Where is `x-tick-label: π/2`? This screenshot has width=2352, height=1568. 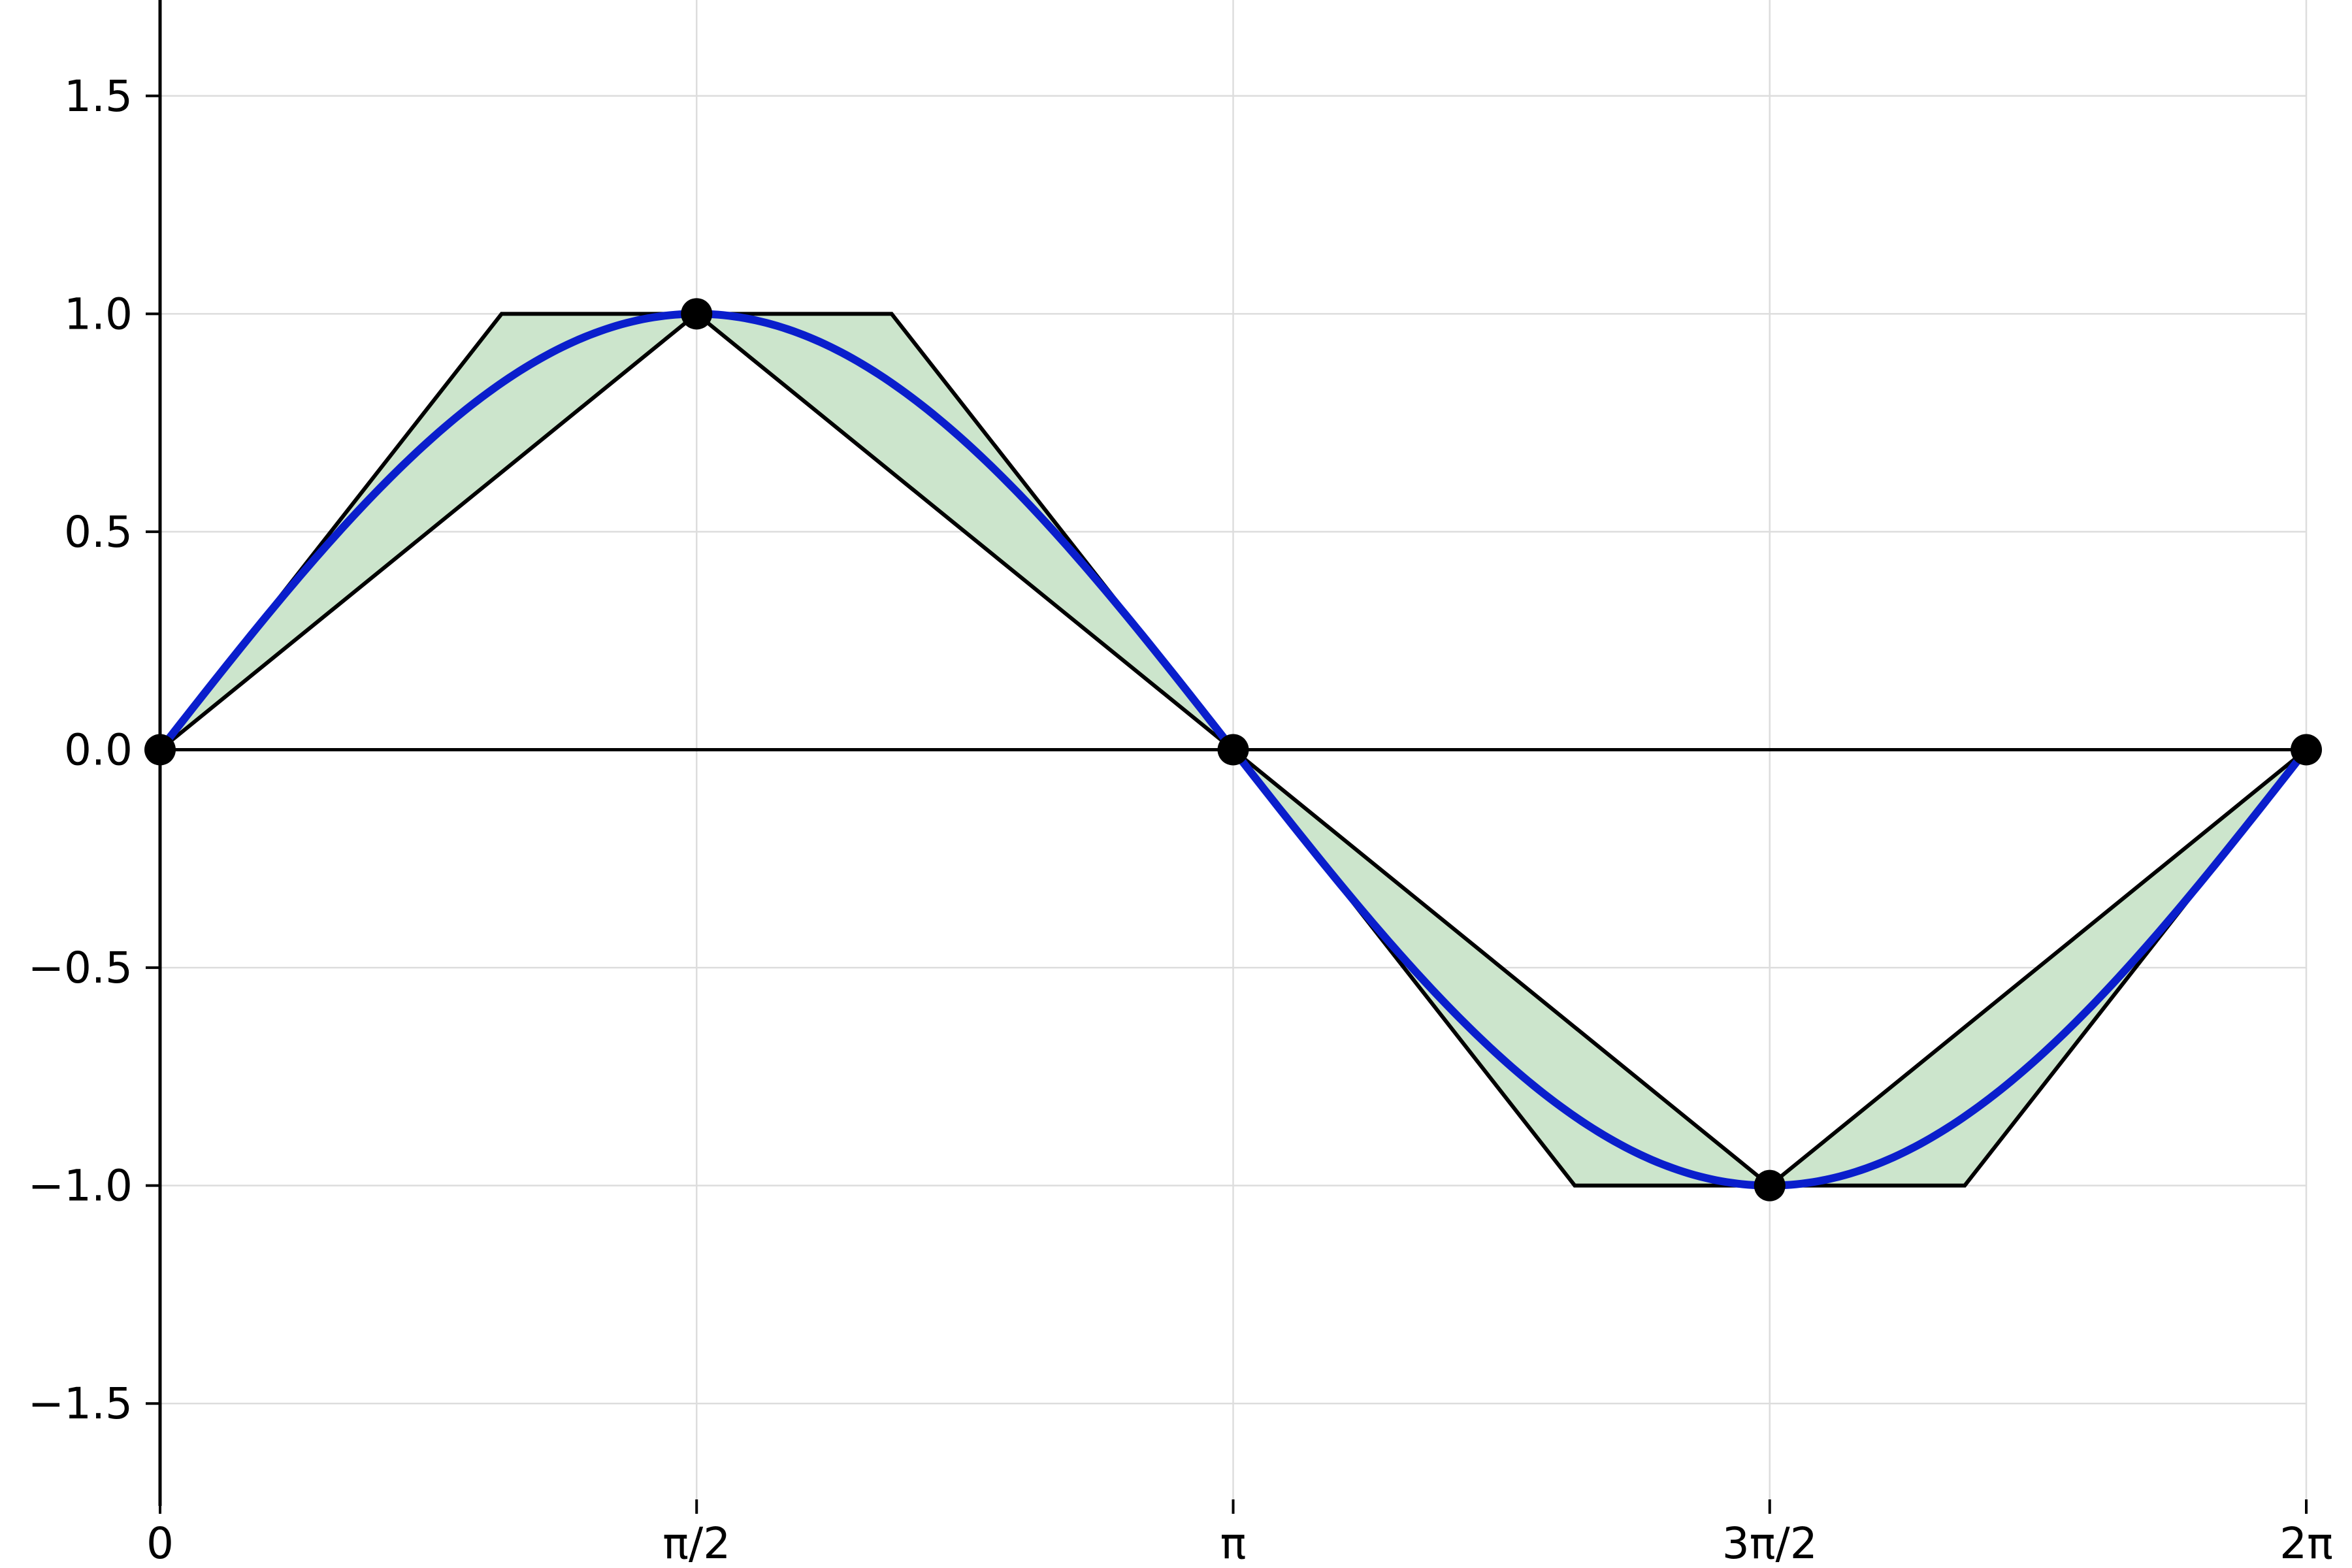 x-tick-label: π/2 is located at coordinates (696, 1543).